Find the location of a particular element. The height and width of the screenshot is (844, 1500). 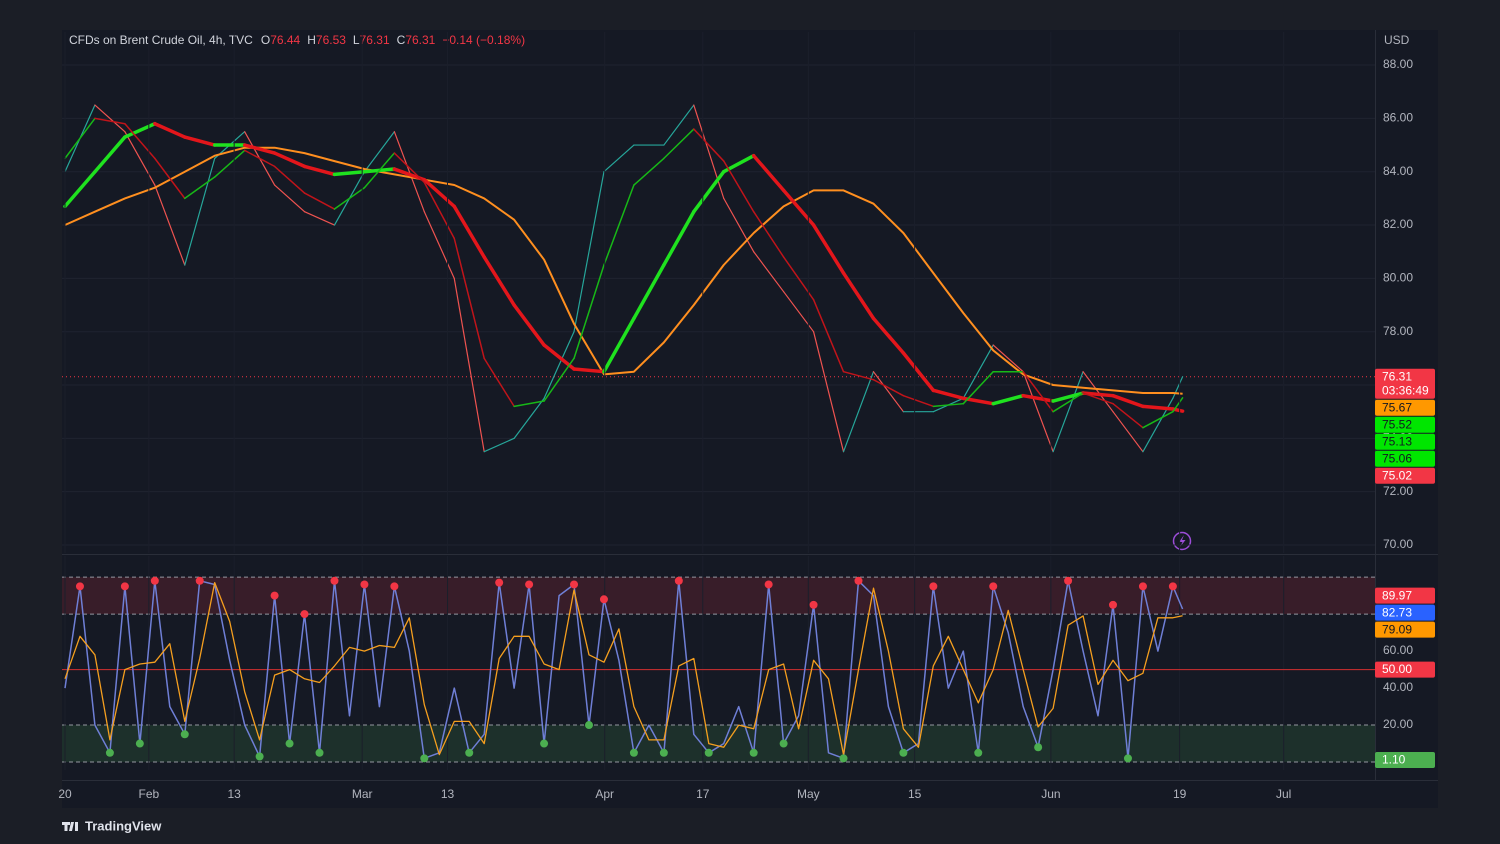

y-tick-label: 72.00 is located at coordinates (1398, 491).